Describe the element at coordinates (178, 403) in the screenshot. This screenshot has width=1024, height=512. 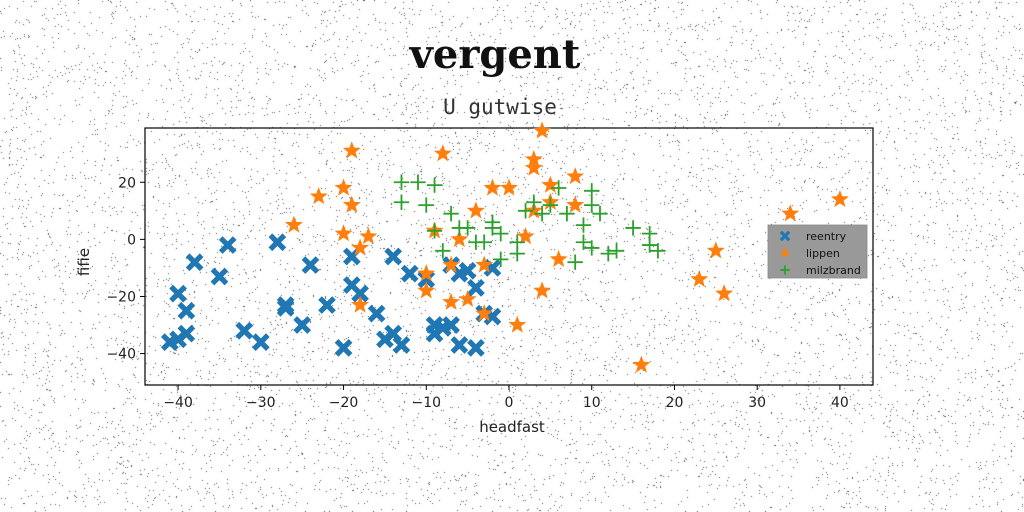
I see `x-tick-label: −40` at that location.